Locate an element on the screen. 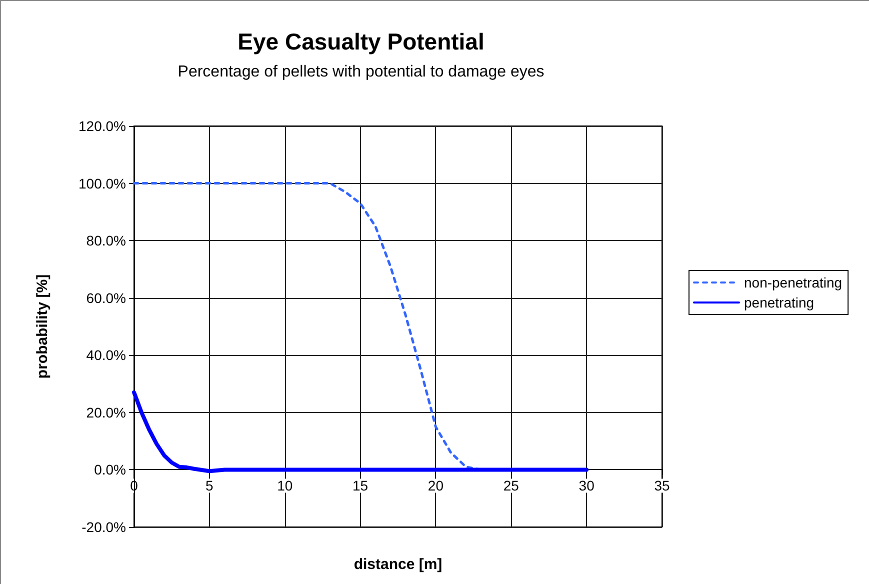 Image resolution: width=869 pixels, height=584 pixels. legend-label: non-penetrating is located at coordinates (793, 282).